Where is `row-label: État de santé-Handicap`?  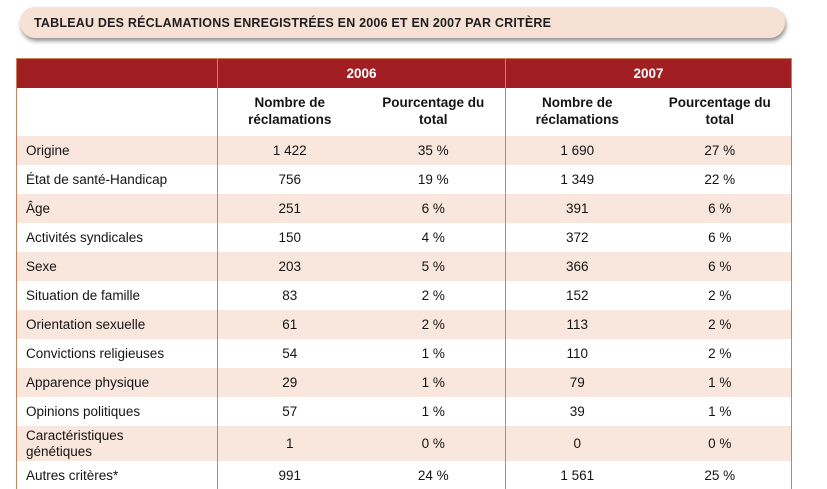 row-label: État de santé-Handicap is located at coordinates (117, 179).